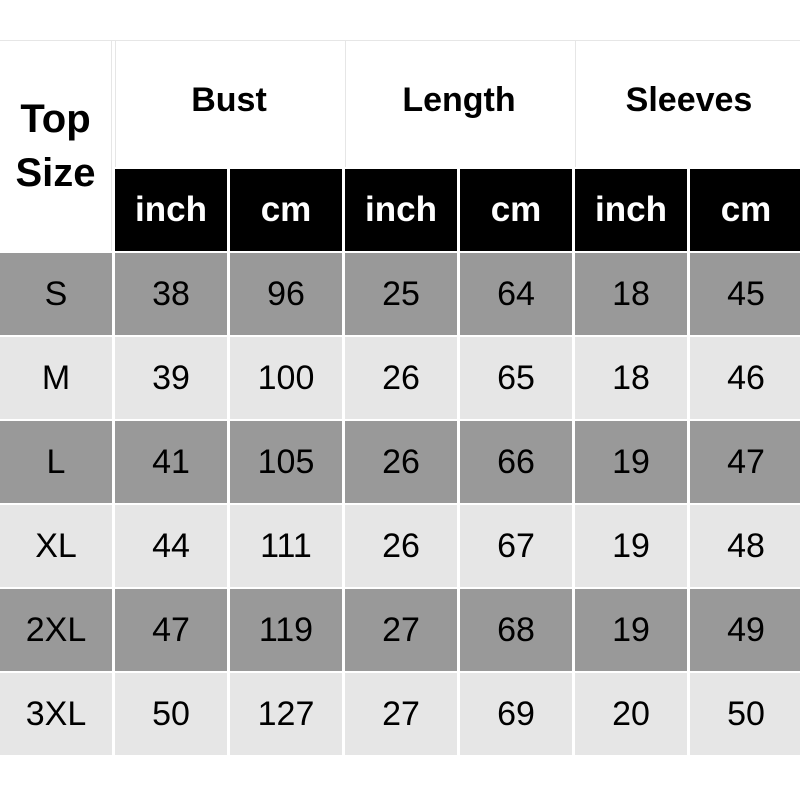 The image size is (800, 800). I want to click on size-label-cell: XL, so click(56, 546).